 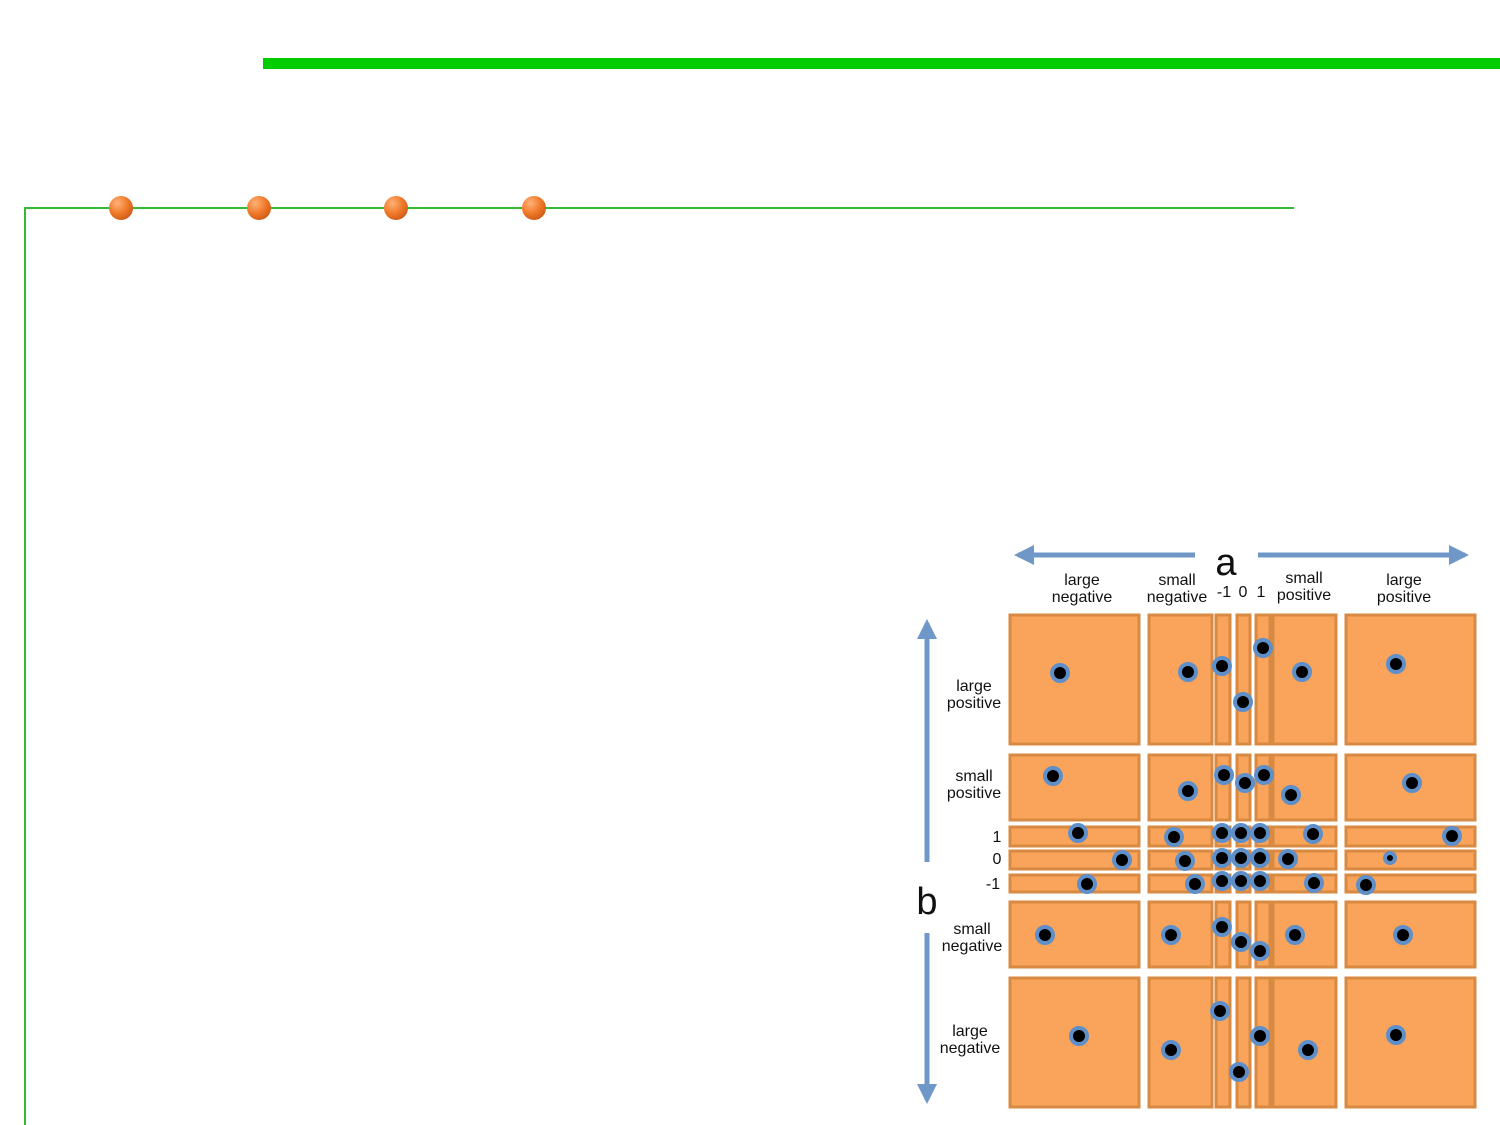 I want to click on col-label-zero: 0, so click(x=1243, y=592).